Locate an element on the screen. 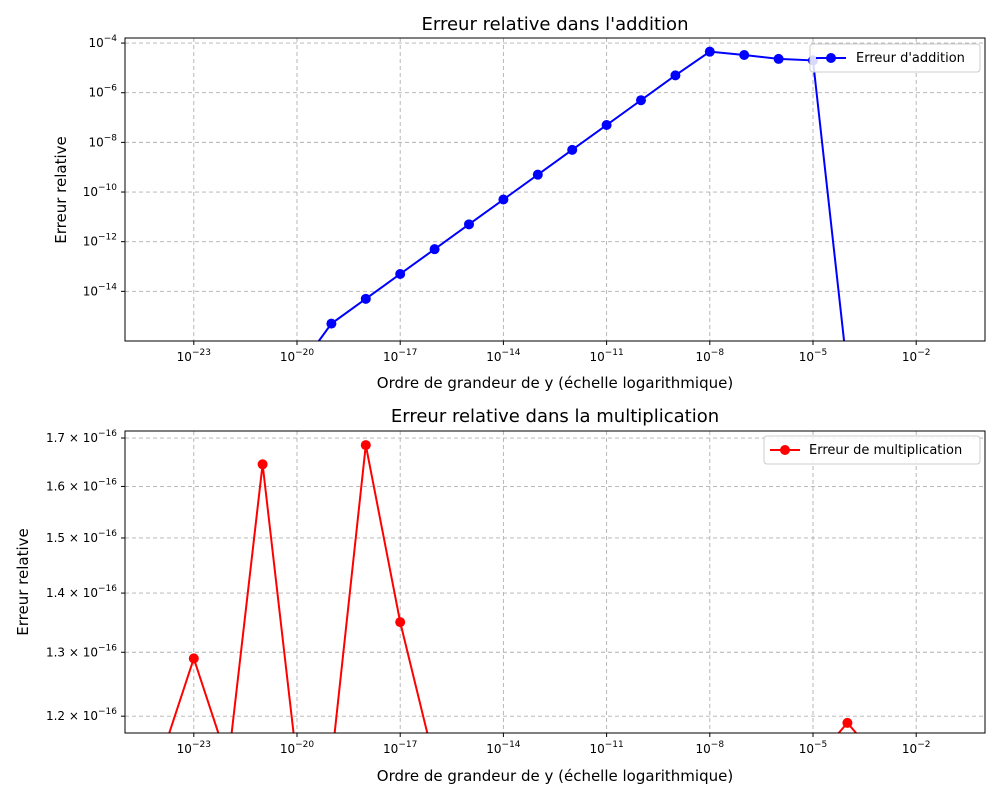  multiplication-y-tick-label: 1.7 × 10⁻¹⁶ is located at coordinates (81, 437).